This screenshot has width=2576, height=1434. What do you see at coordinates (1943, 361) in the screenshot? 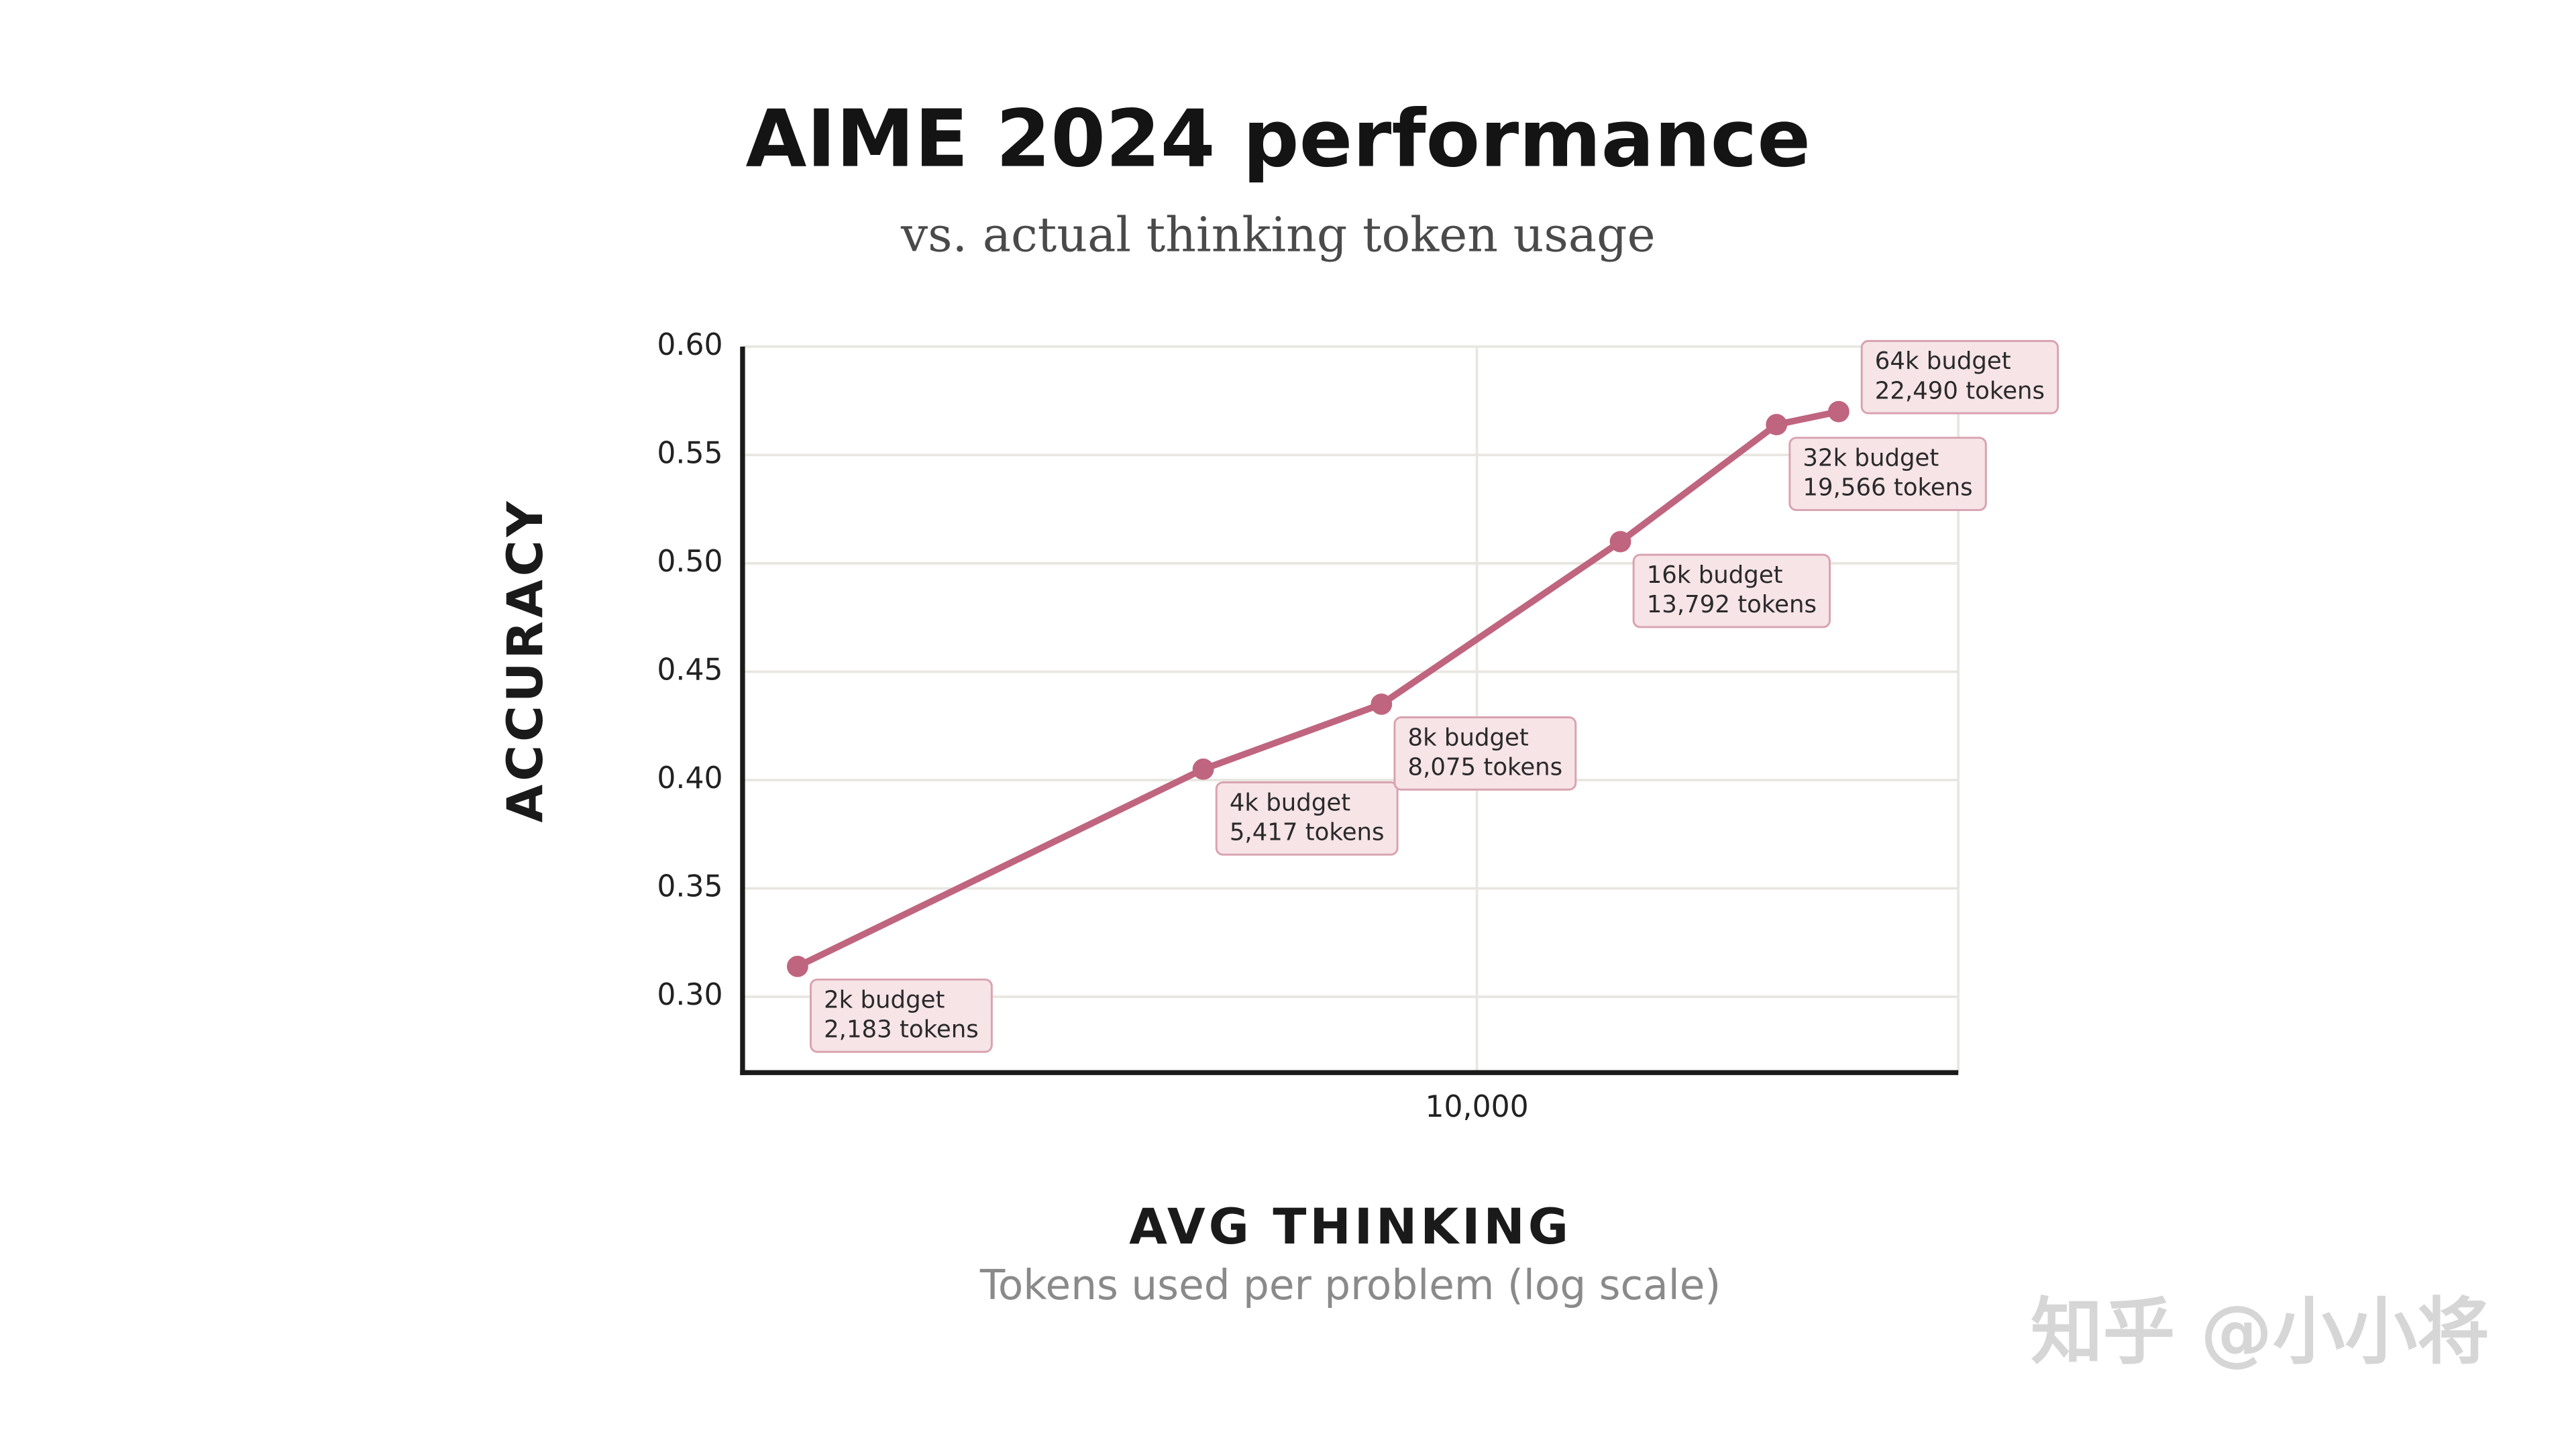
I see `annotation-budget: 64k budget` at bounding box center [1943, 361].